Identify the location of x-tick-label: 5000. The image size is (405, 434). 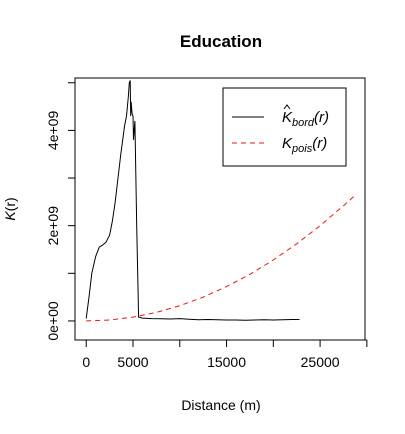
(132, 362).